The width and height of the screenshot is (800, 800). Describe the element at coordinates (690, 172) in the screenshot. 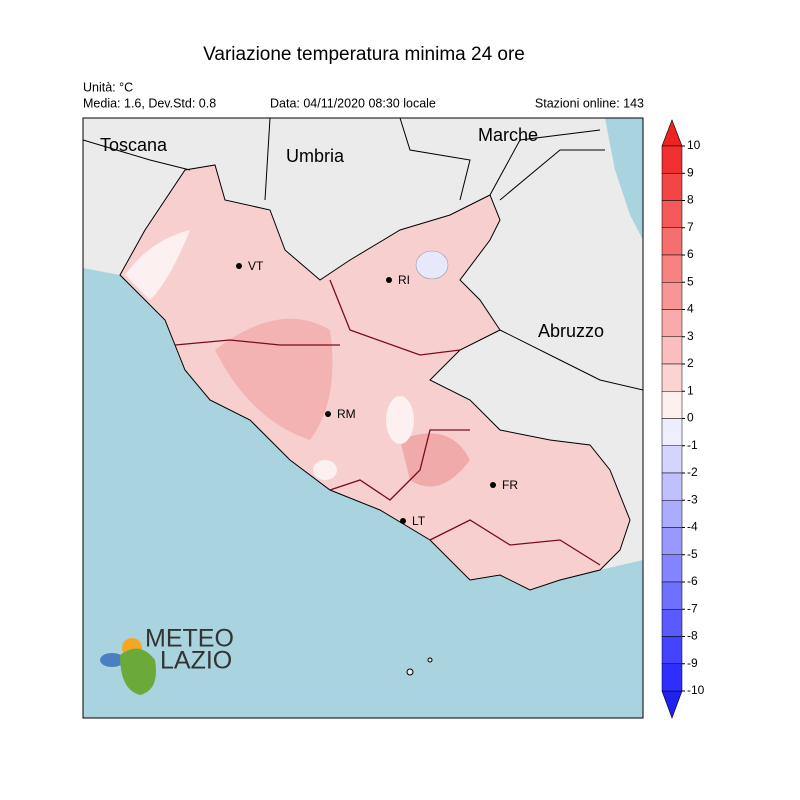

I see `tick-label: 9` at that location.